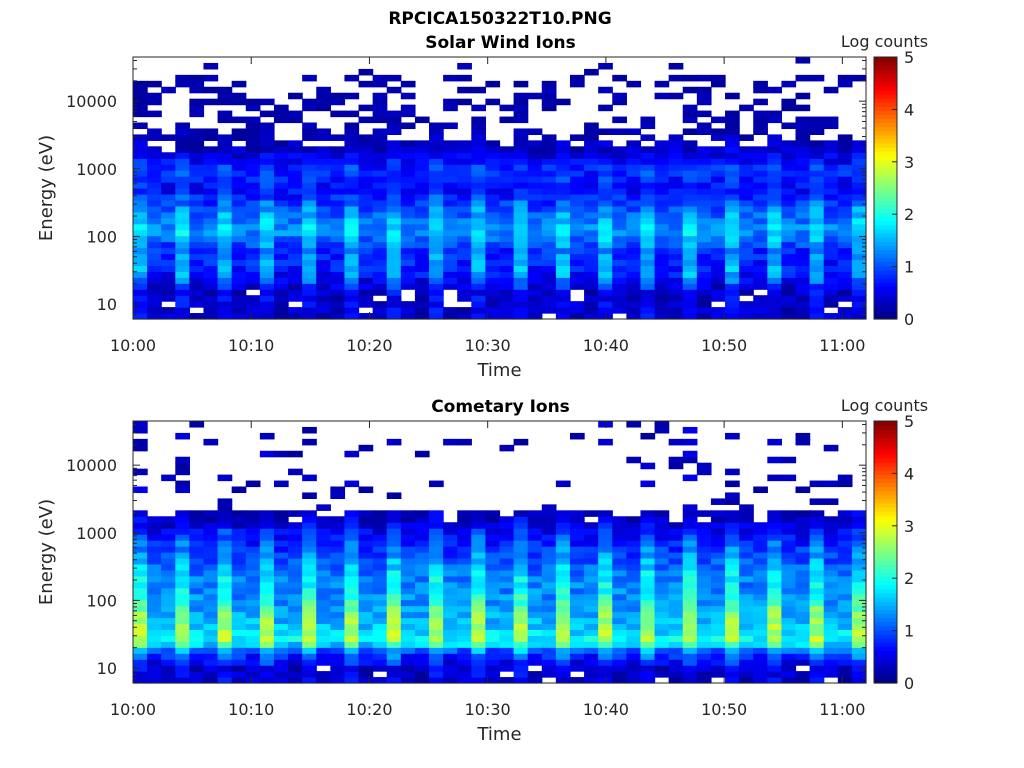 The image size is (1024, 768). Describe the element at coordinates (500, 407) in the screenshot. I see `panel-title: Cometary Ions` at that location.